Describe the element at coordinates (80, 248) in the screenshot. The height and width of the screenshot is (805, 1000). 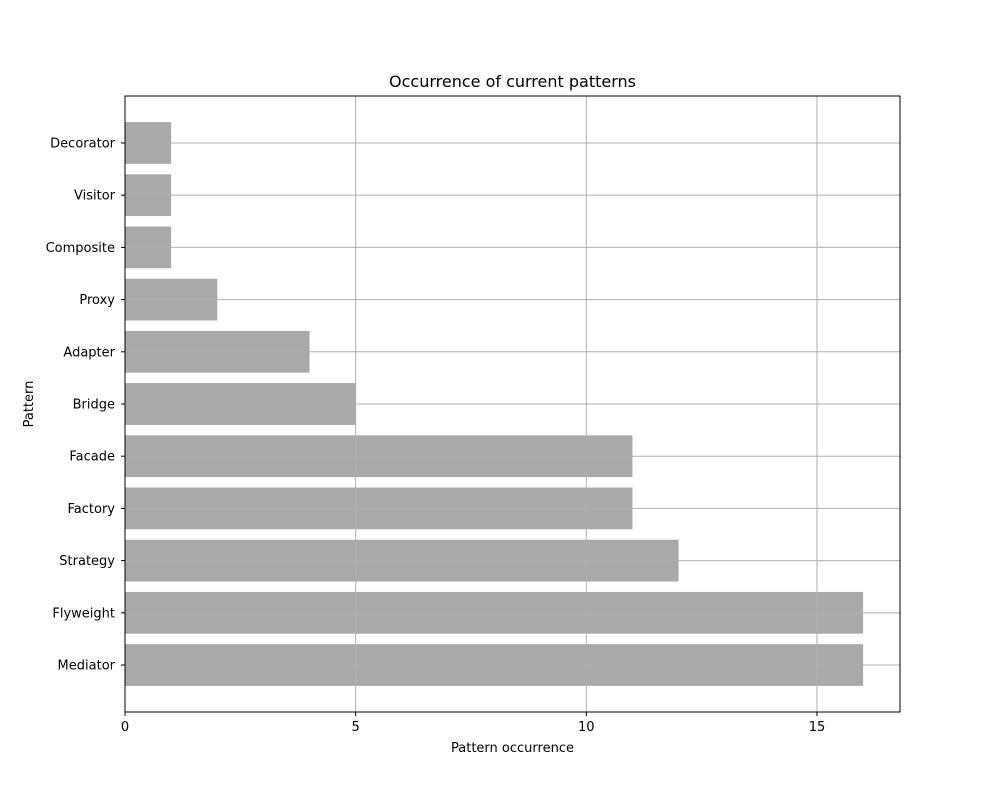
I see `y-tick-label: Composite` at that location.